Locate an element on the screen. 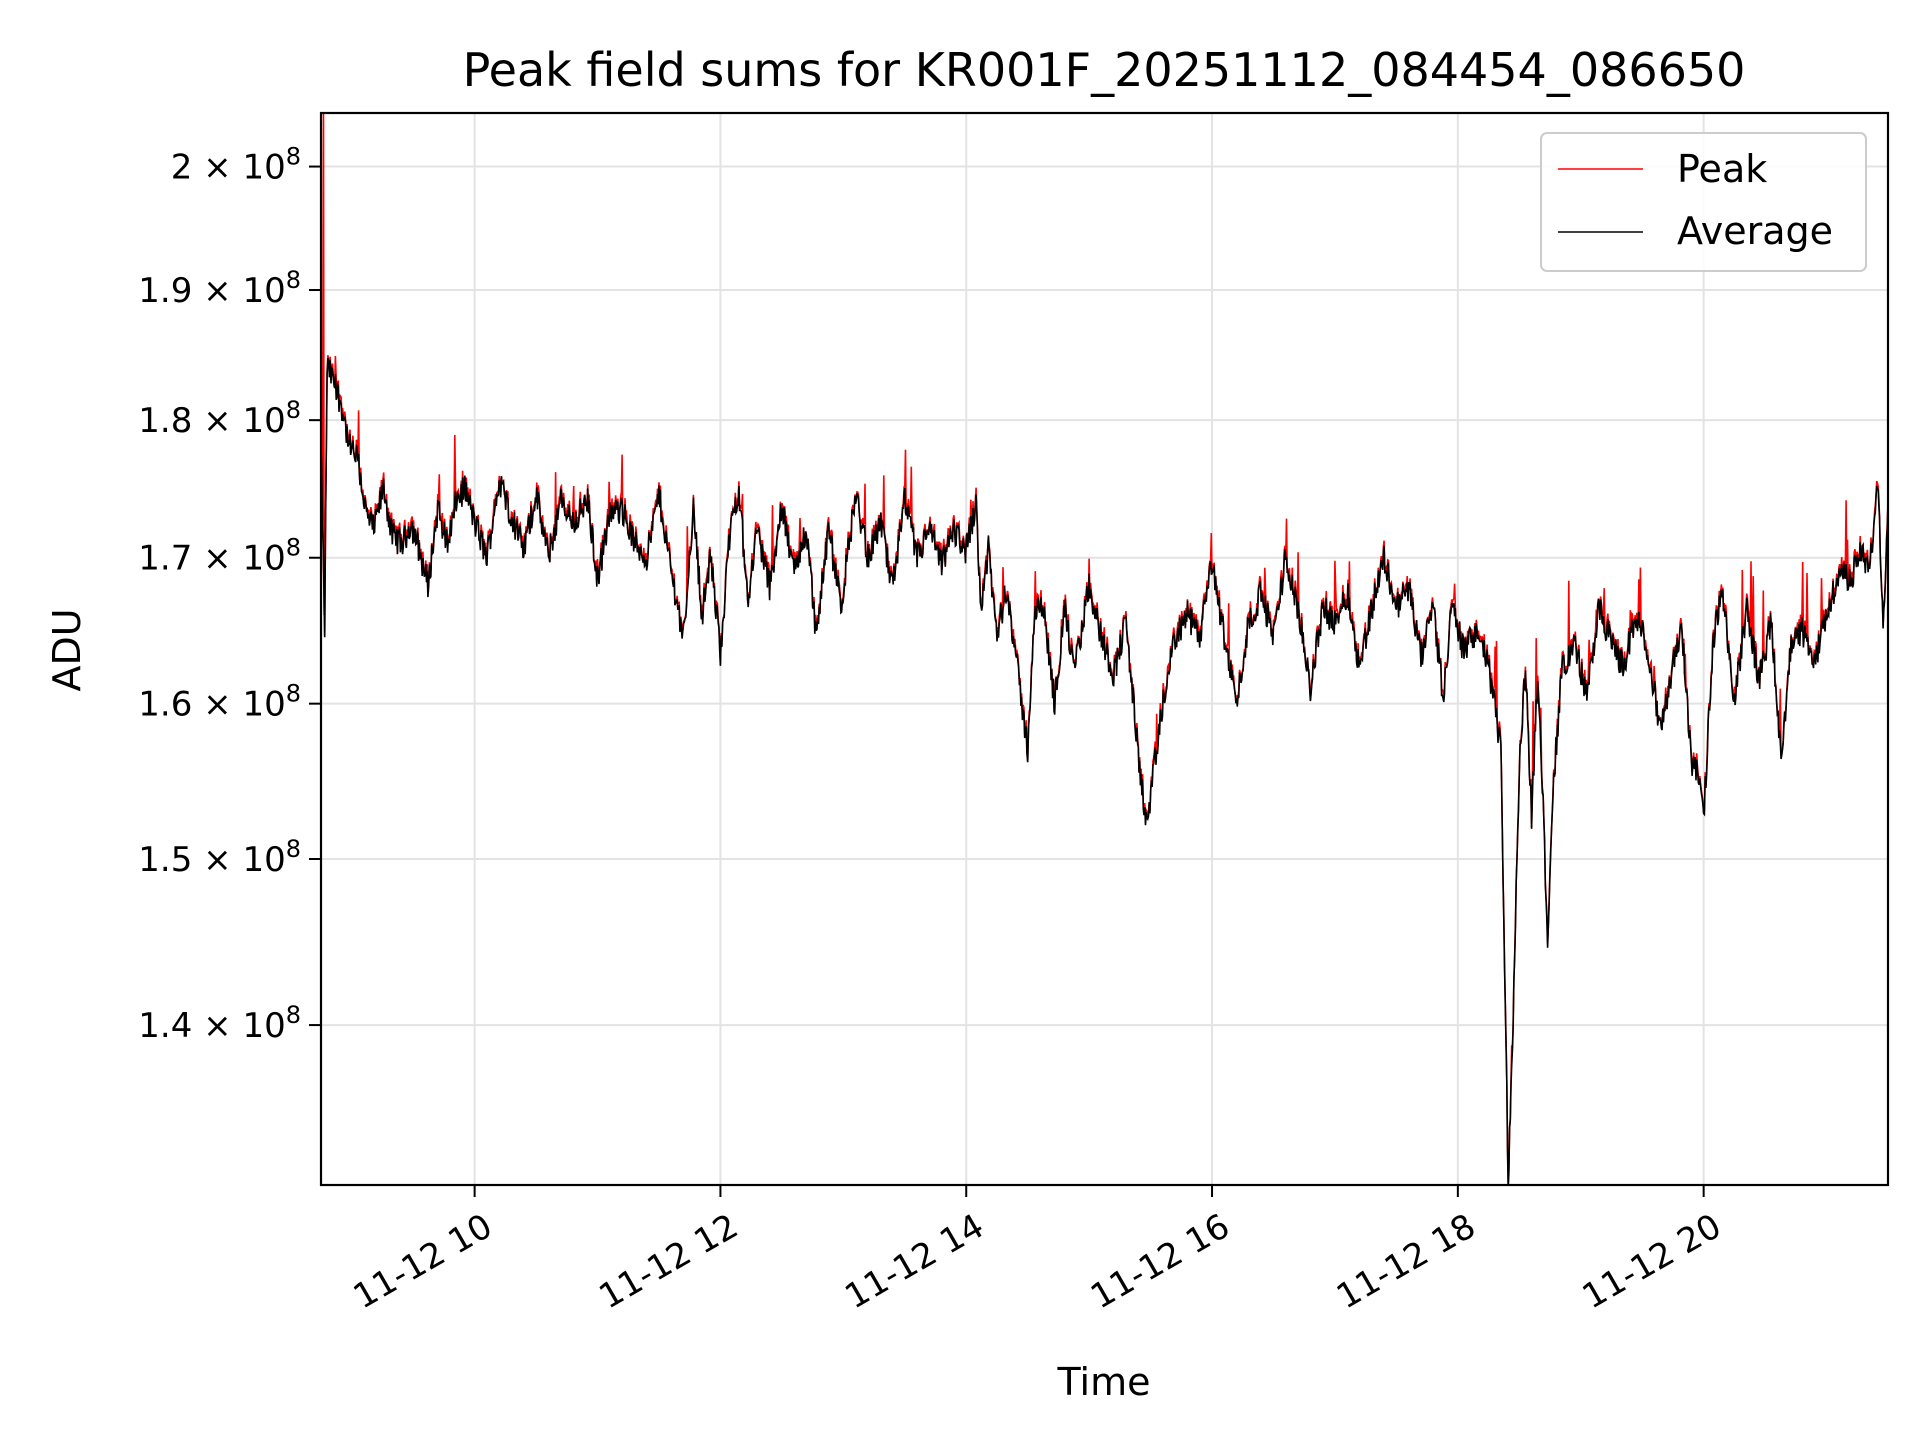 This screenshot has height=1440, width=1920. y-tick-label: 1.8 × 108 is located at coordinates (219, 418).